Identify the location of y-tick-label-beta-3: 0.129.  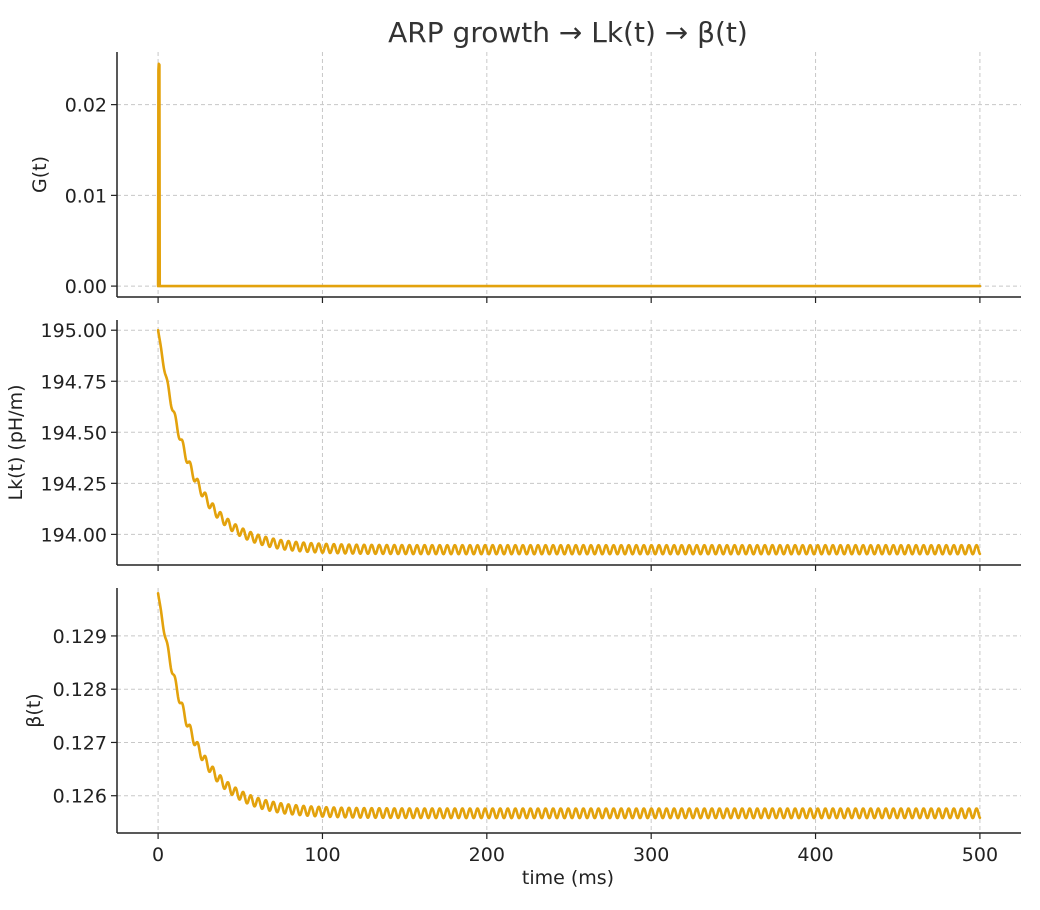
(80, 637).